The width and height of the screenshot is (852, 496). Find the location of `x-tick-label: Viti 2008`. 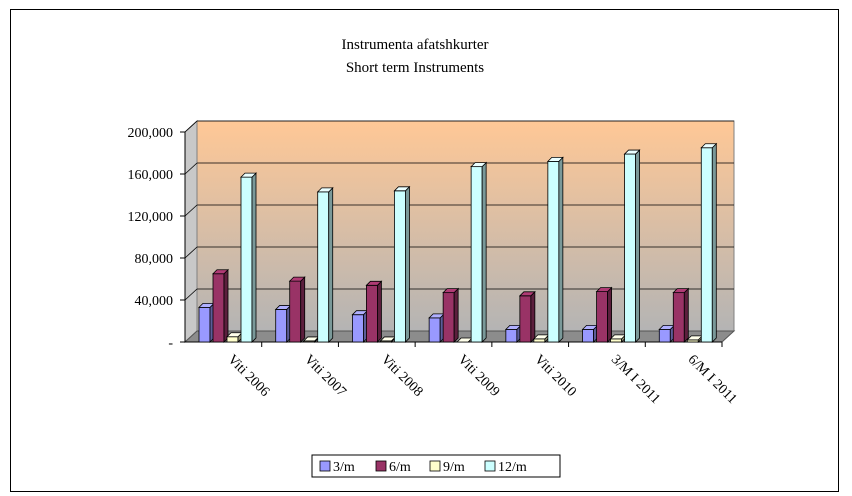

x-tick-label: Viti 2008 is located at coordinates (402, 376).